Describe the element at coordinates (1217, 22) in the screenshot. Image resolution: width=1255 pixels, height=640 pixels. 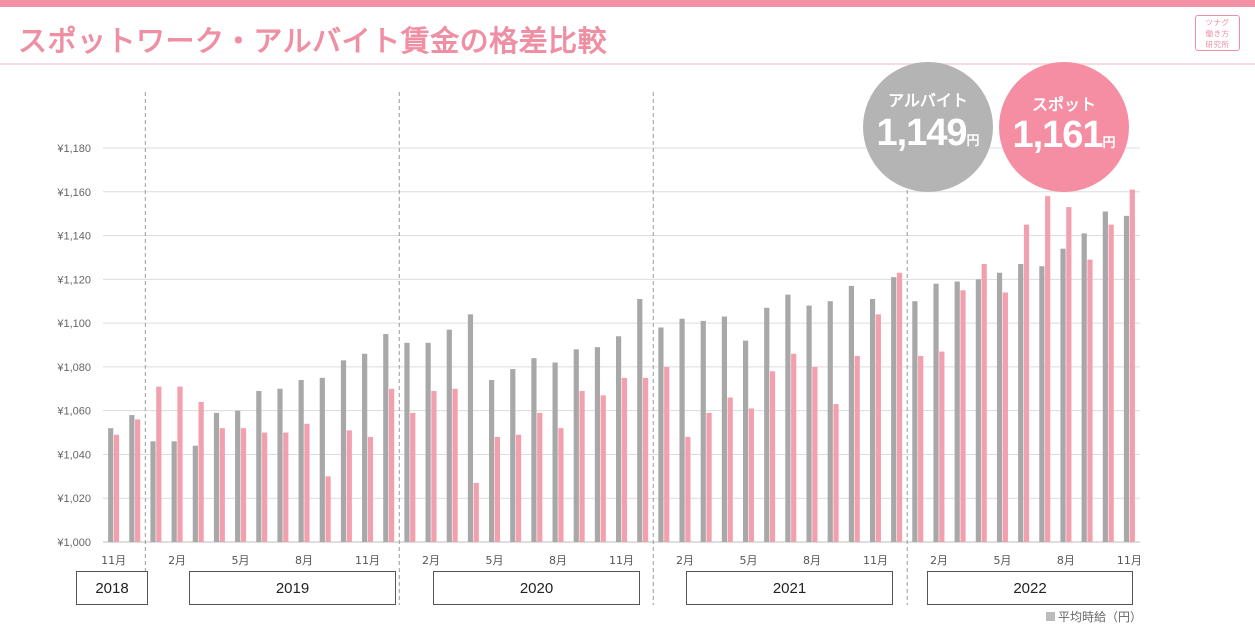
I see `logo-line-1: ツナグ` at that location.